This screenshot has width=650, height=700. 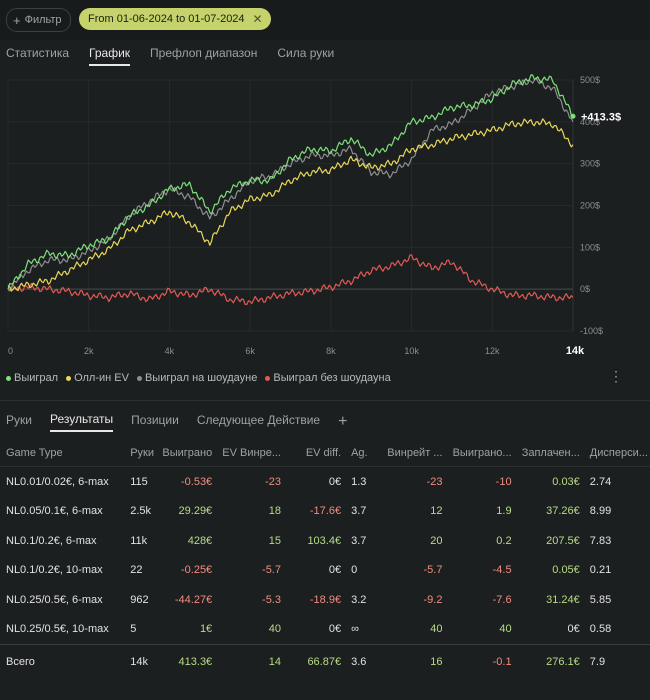 What do you see at coordinates (110, 56) in the screenshot?
I see `tab-graph: График` at bounding box center [110, 56].